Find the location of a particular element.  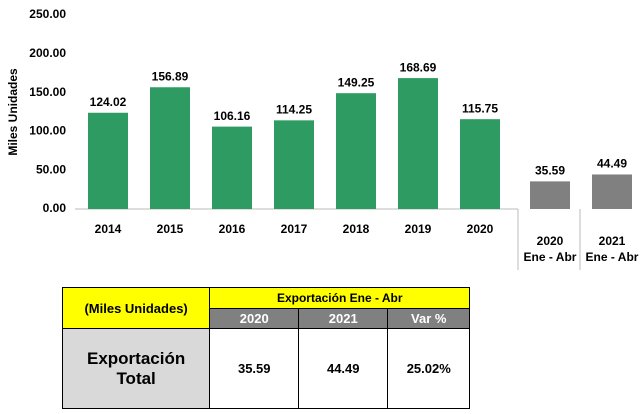

value-label: 115.75 is located at coordinates (480, 108).